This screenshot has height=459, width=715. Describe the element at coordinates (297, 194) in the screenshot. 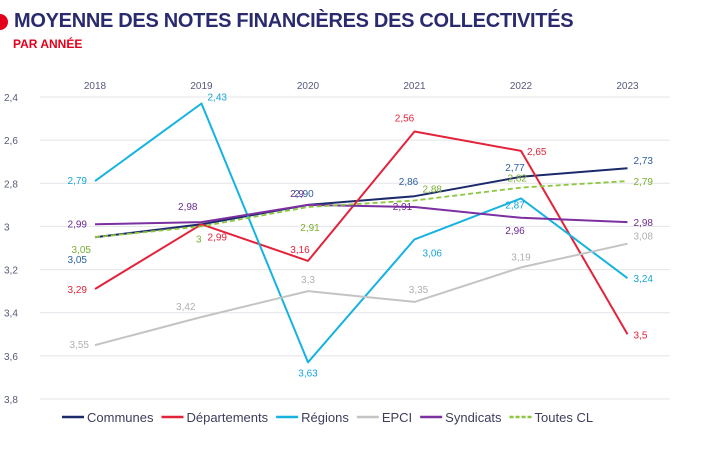

I see `data-label: 2,9` at that location.